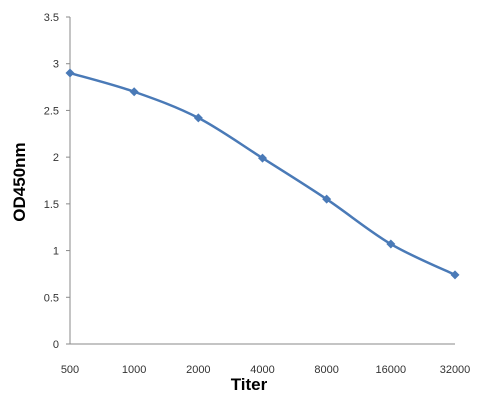 The width and height of the screenshot is (481, 402). I want to click on x-tick-label: 8000, so click(326, 370).